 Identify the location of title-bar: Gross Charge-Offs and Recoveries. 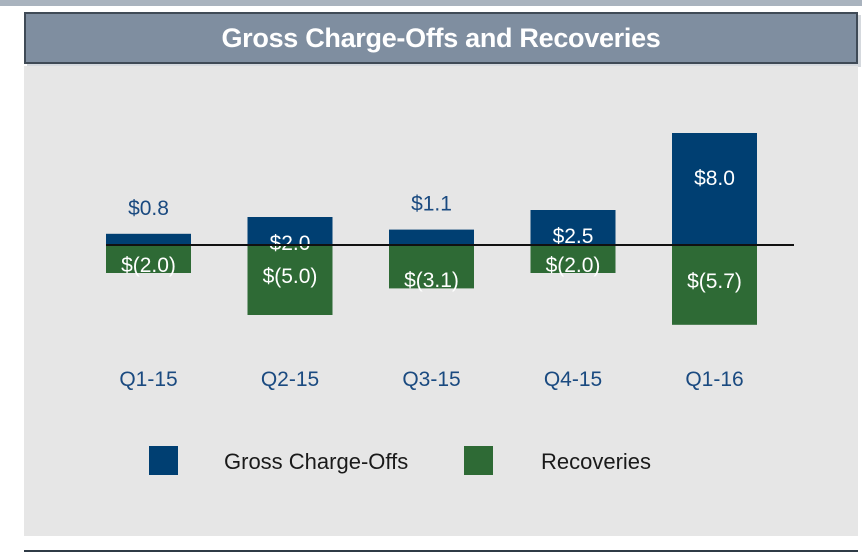
(441, 38).